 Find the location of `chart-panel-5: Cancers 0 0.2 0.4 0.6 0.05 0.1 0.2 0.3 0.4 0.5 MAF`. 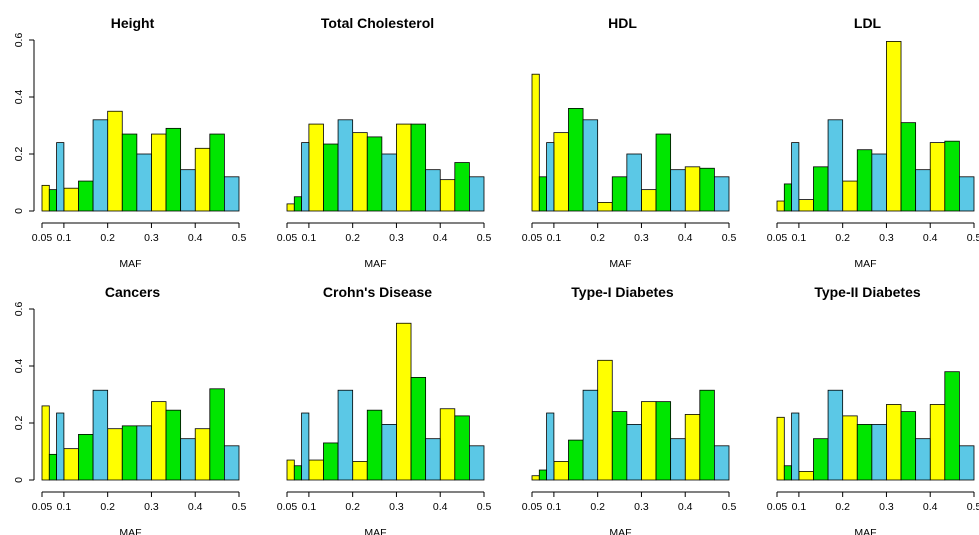

chart-panel-5: Cancers 0 0.2 0.4 0.6 0.05 0.1 0.2 0.3 0.4 0.5 MAF is located at coordinates (129, 409).